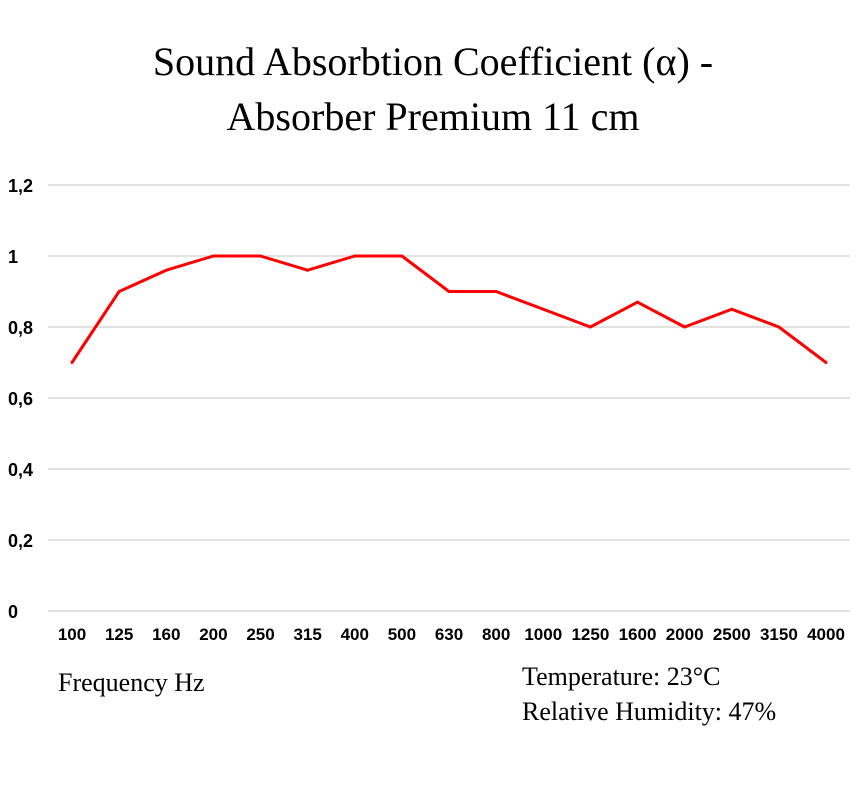 The width and height of the screenshot is (866, 800). What do you see at coordinates (448, 309) in the screenshot?
I see `data-line` at bounding box center [448, 309].